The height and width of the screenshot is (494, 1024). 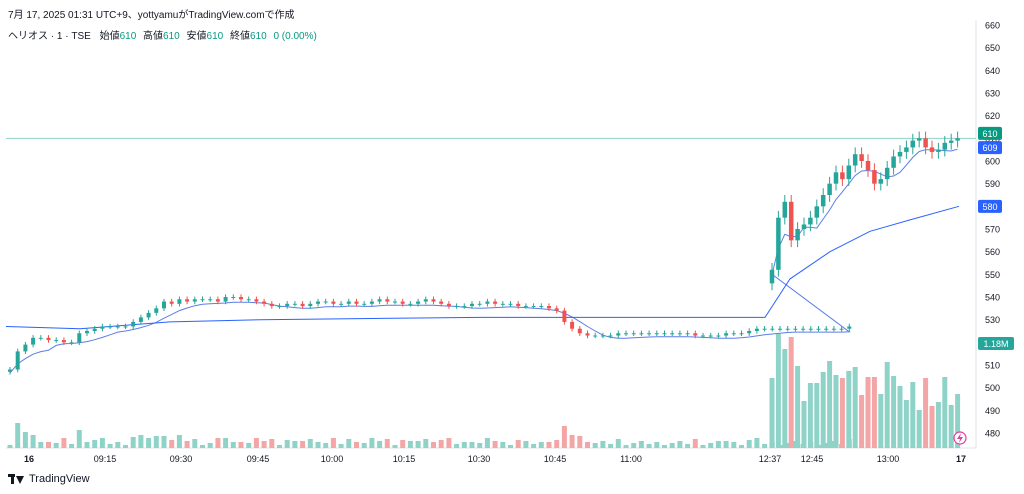 What do you see at coordinates (153, 36) in the screenshot?
I see `high-label: 高値` at bounding box center [153, 36].